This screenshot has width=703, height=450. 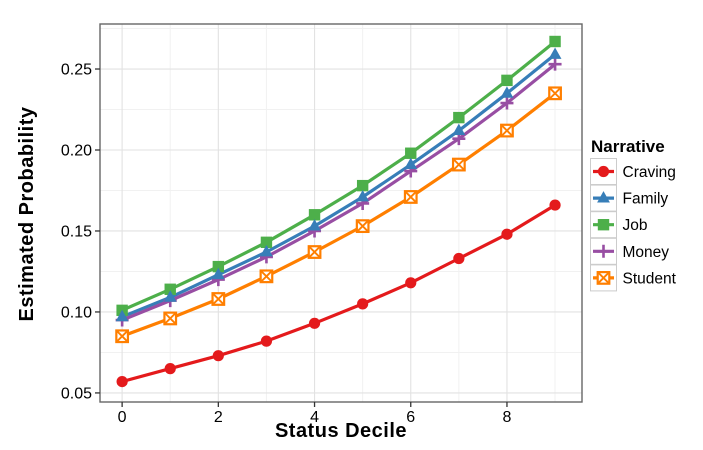 What do you see at coordinates (314, 215) in the screenshot?
I see `data-point-job-x4` at bounding box center [314, 215].